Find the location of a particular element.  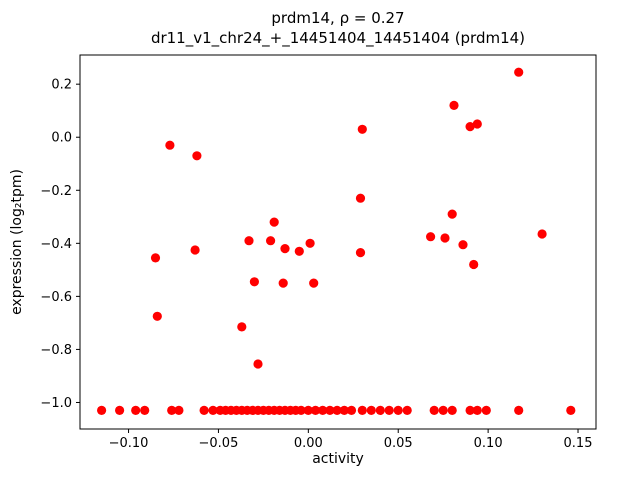

x-tick-label: 0.15 is located at coordinates (578, 443).